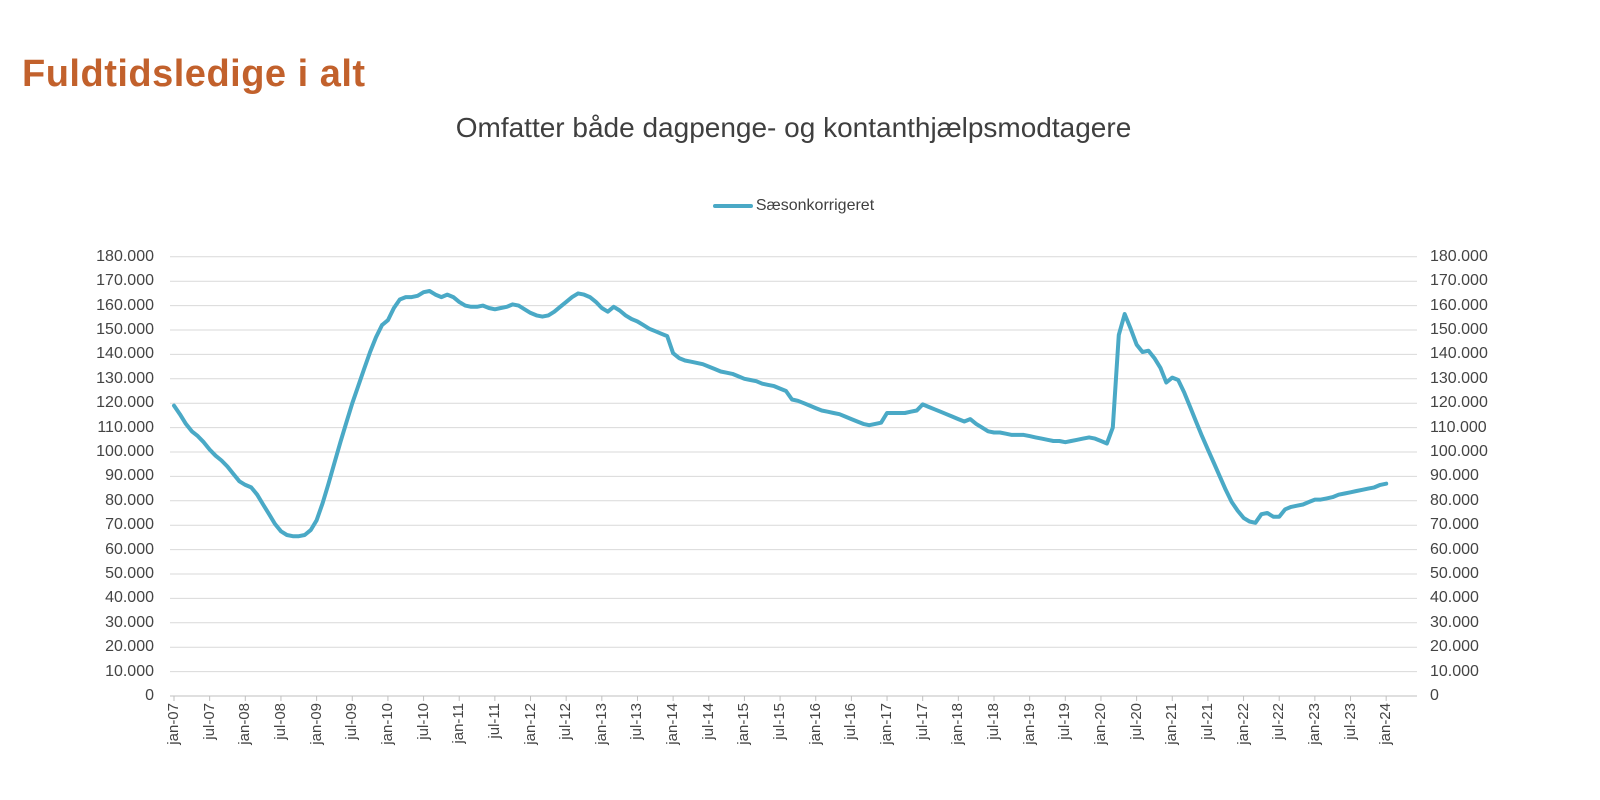 The width and height of the screenshot is (1600, 800). What do you see at coordinates (673, 724) in the screenshot?
I see `x-axis-tick-label: jan-14` at bounding box center [673, 724].